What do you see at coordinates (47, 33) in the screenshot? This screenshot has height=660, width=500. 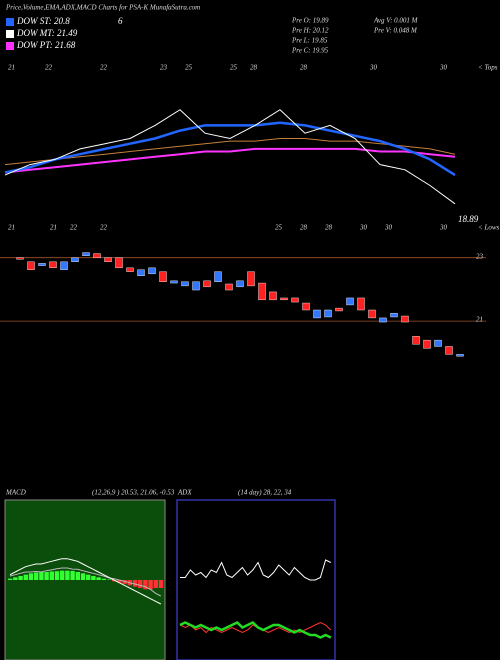 I see `legend: DOW MT: 21.49` at bounding box center [47, 33].